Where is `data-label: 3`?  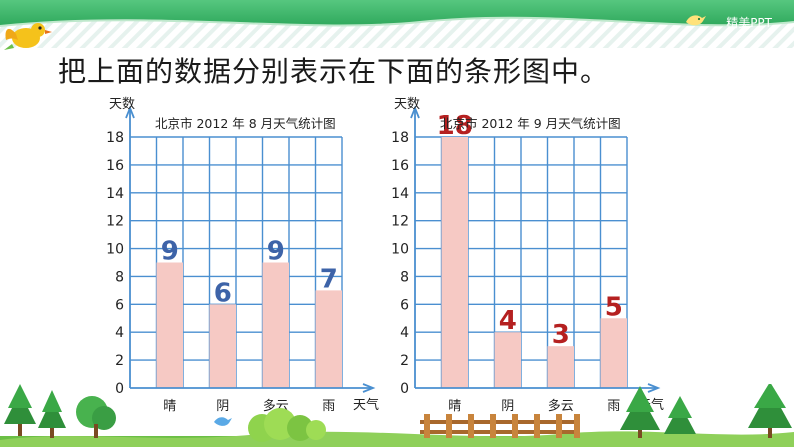
data-label: 3 is located at coordinates (561, 335).